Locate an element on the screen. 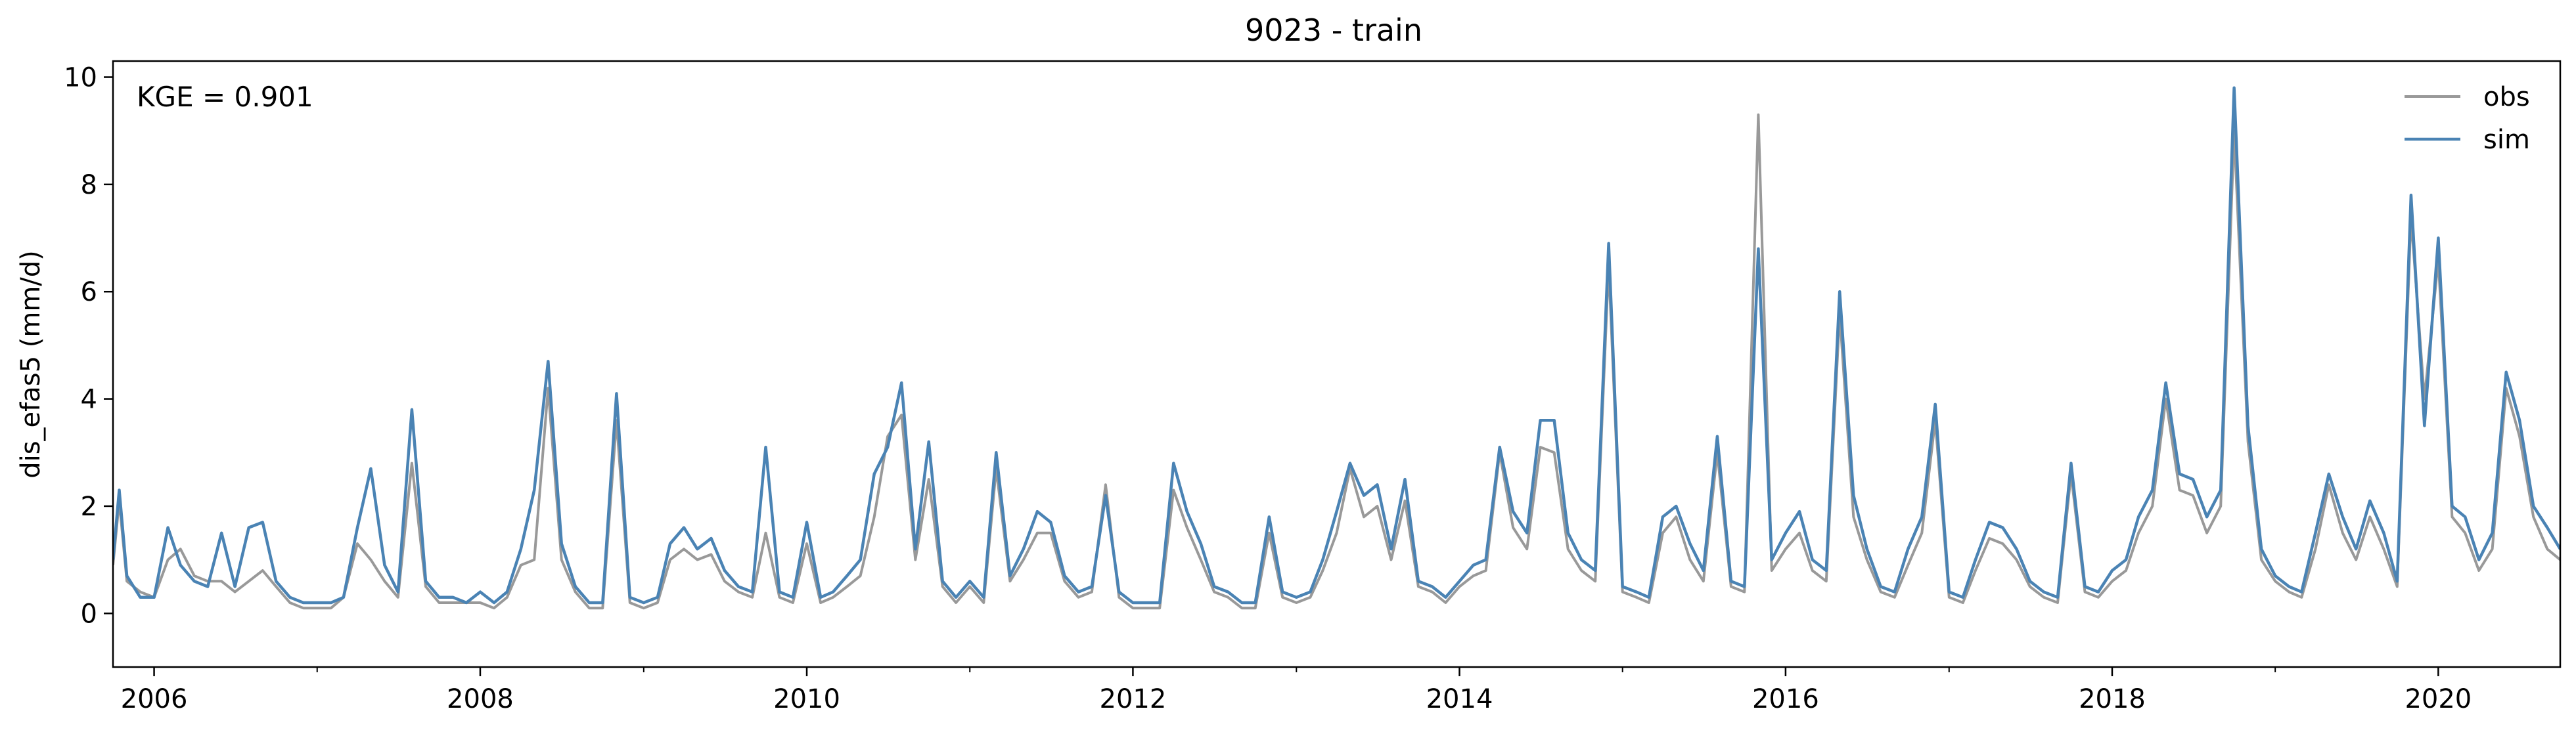  y-tick-label: 8 is located at coordinates (89, 185).